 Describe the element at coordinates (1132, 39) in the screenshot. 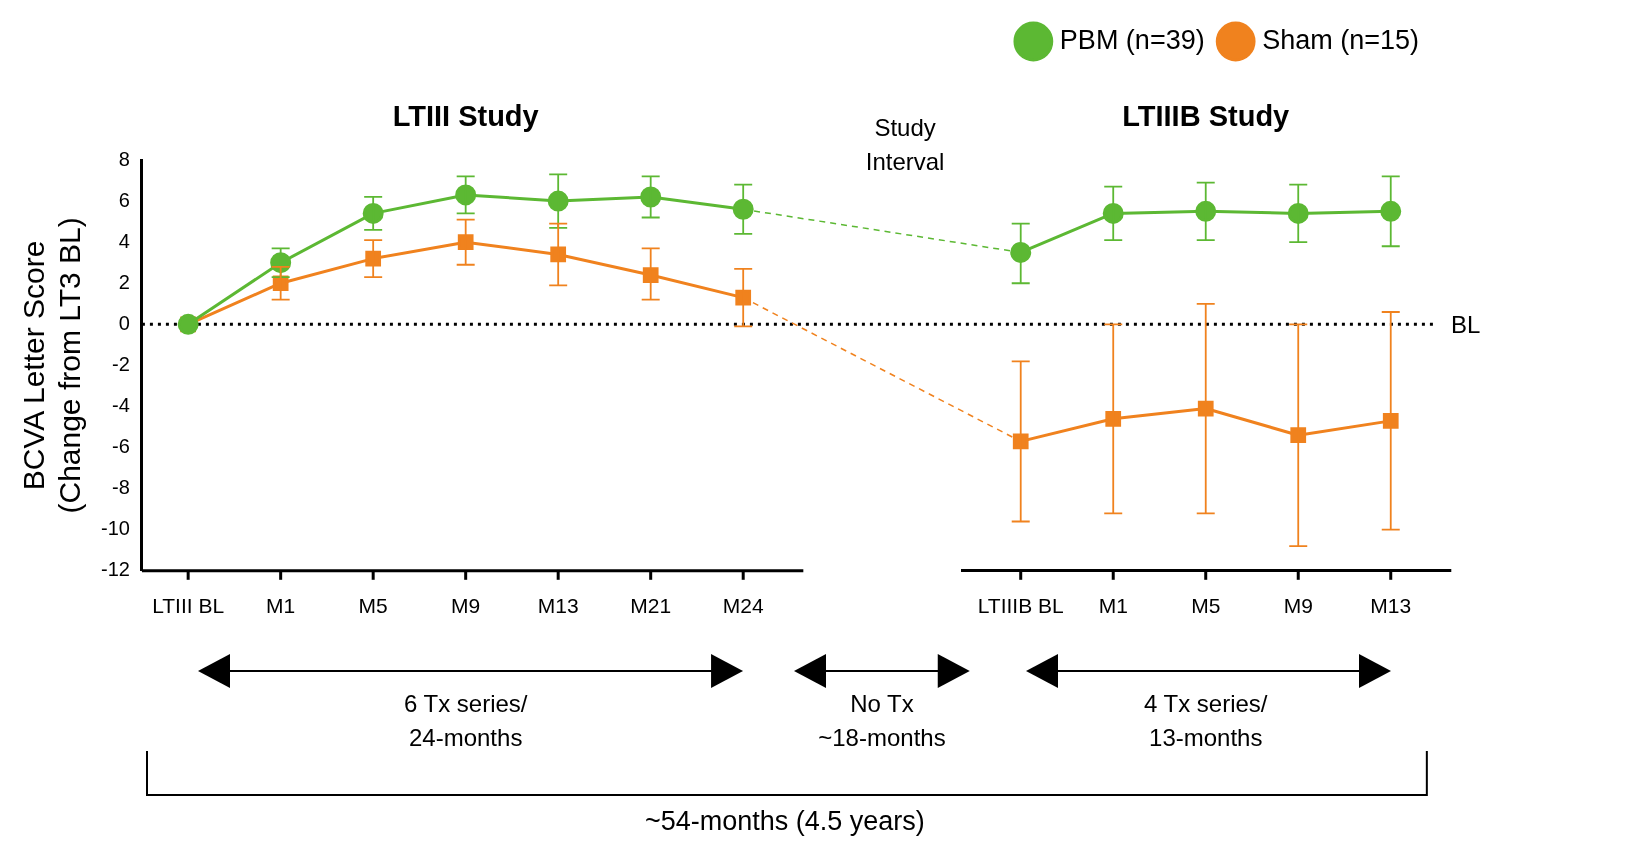

I see `legend-label: PBM (n=39)` at that location.